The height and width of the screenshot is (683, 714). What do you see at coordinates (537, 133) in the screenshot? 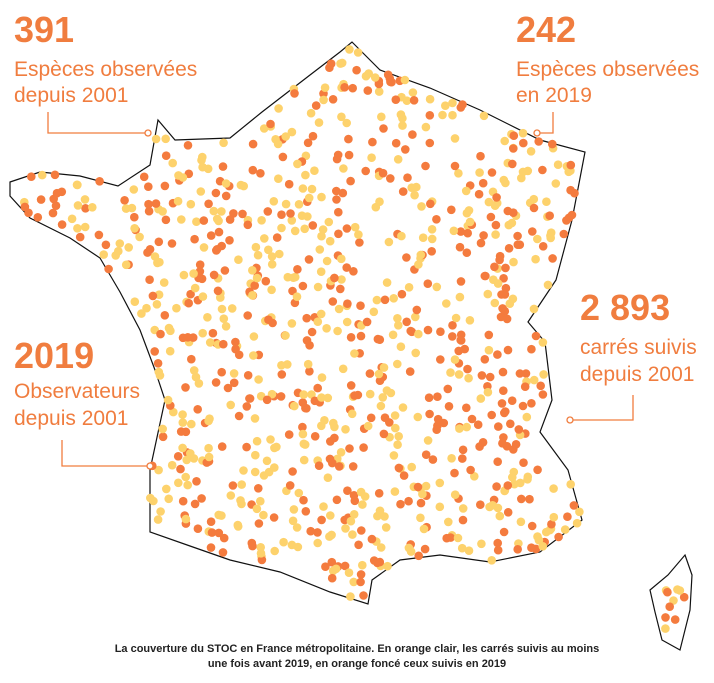
I see `leader-end` at bounding box center [537, 133].